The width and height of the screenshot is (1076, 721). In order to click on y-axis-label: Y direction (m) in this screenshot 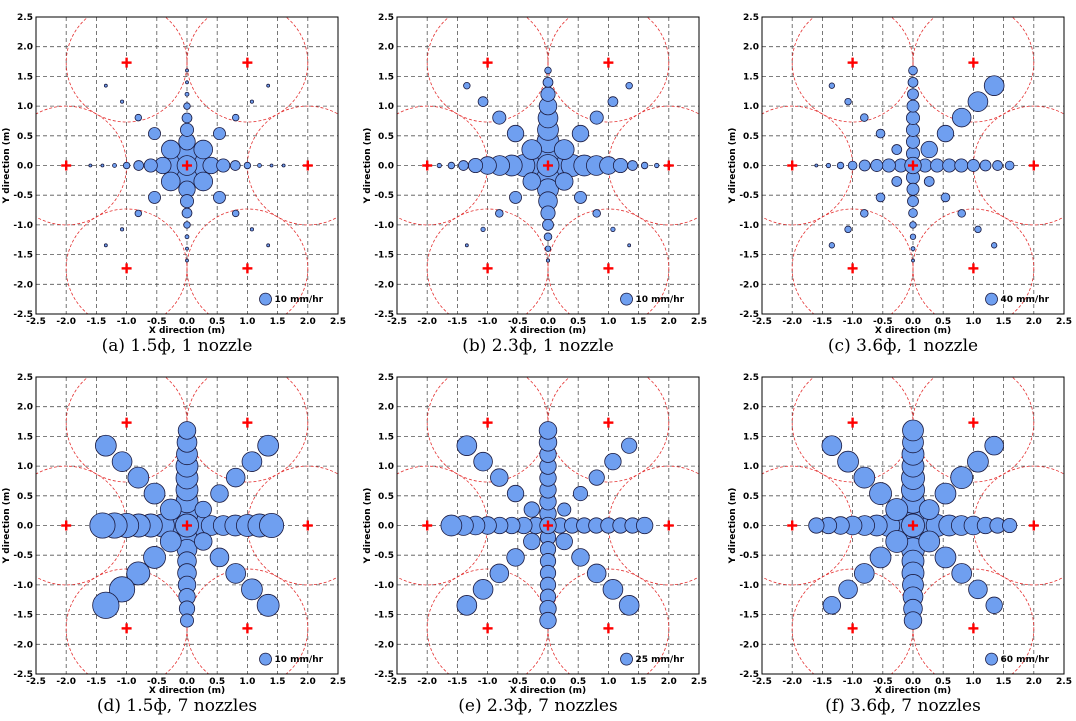, I will do `click(7, 166)`.